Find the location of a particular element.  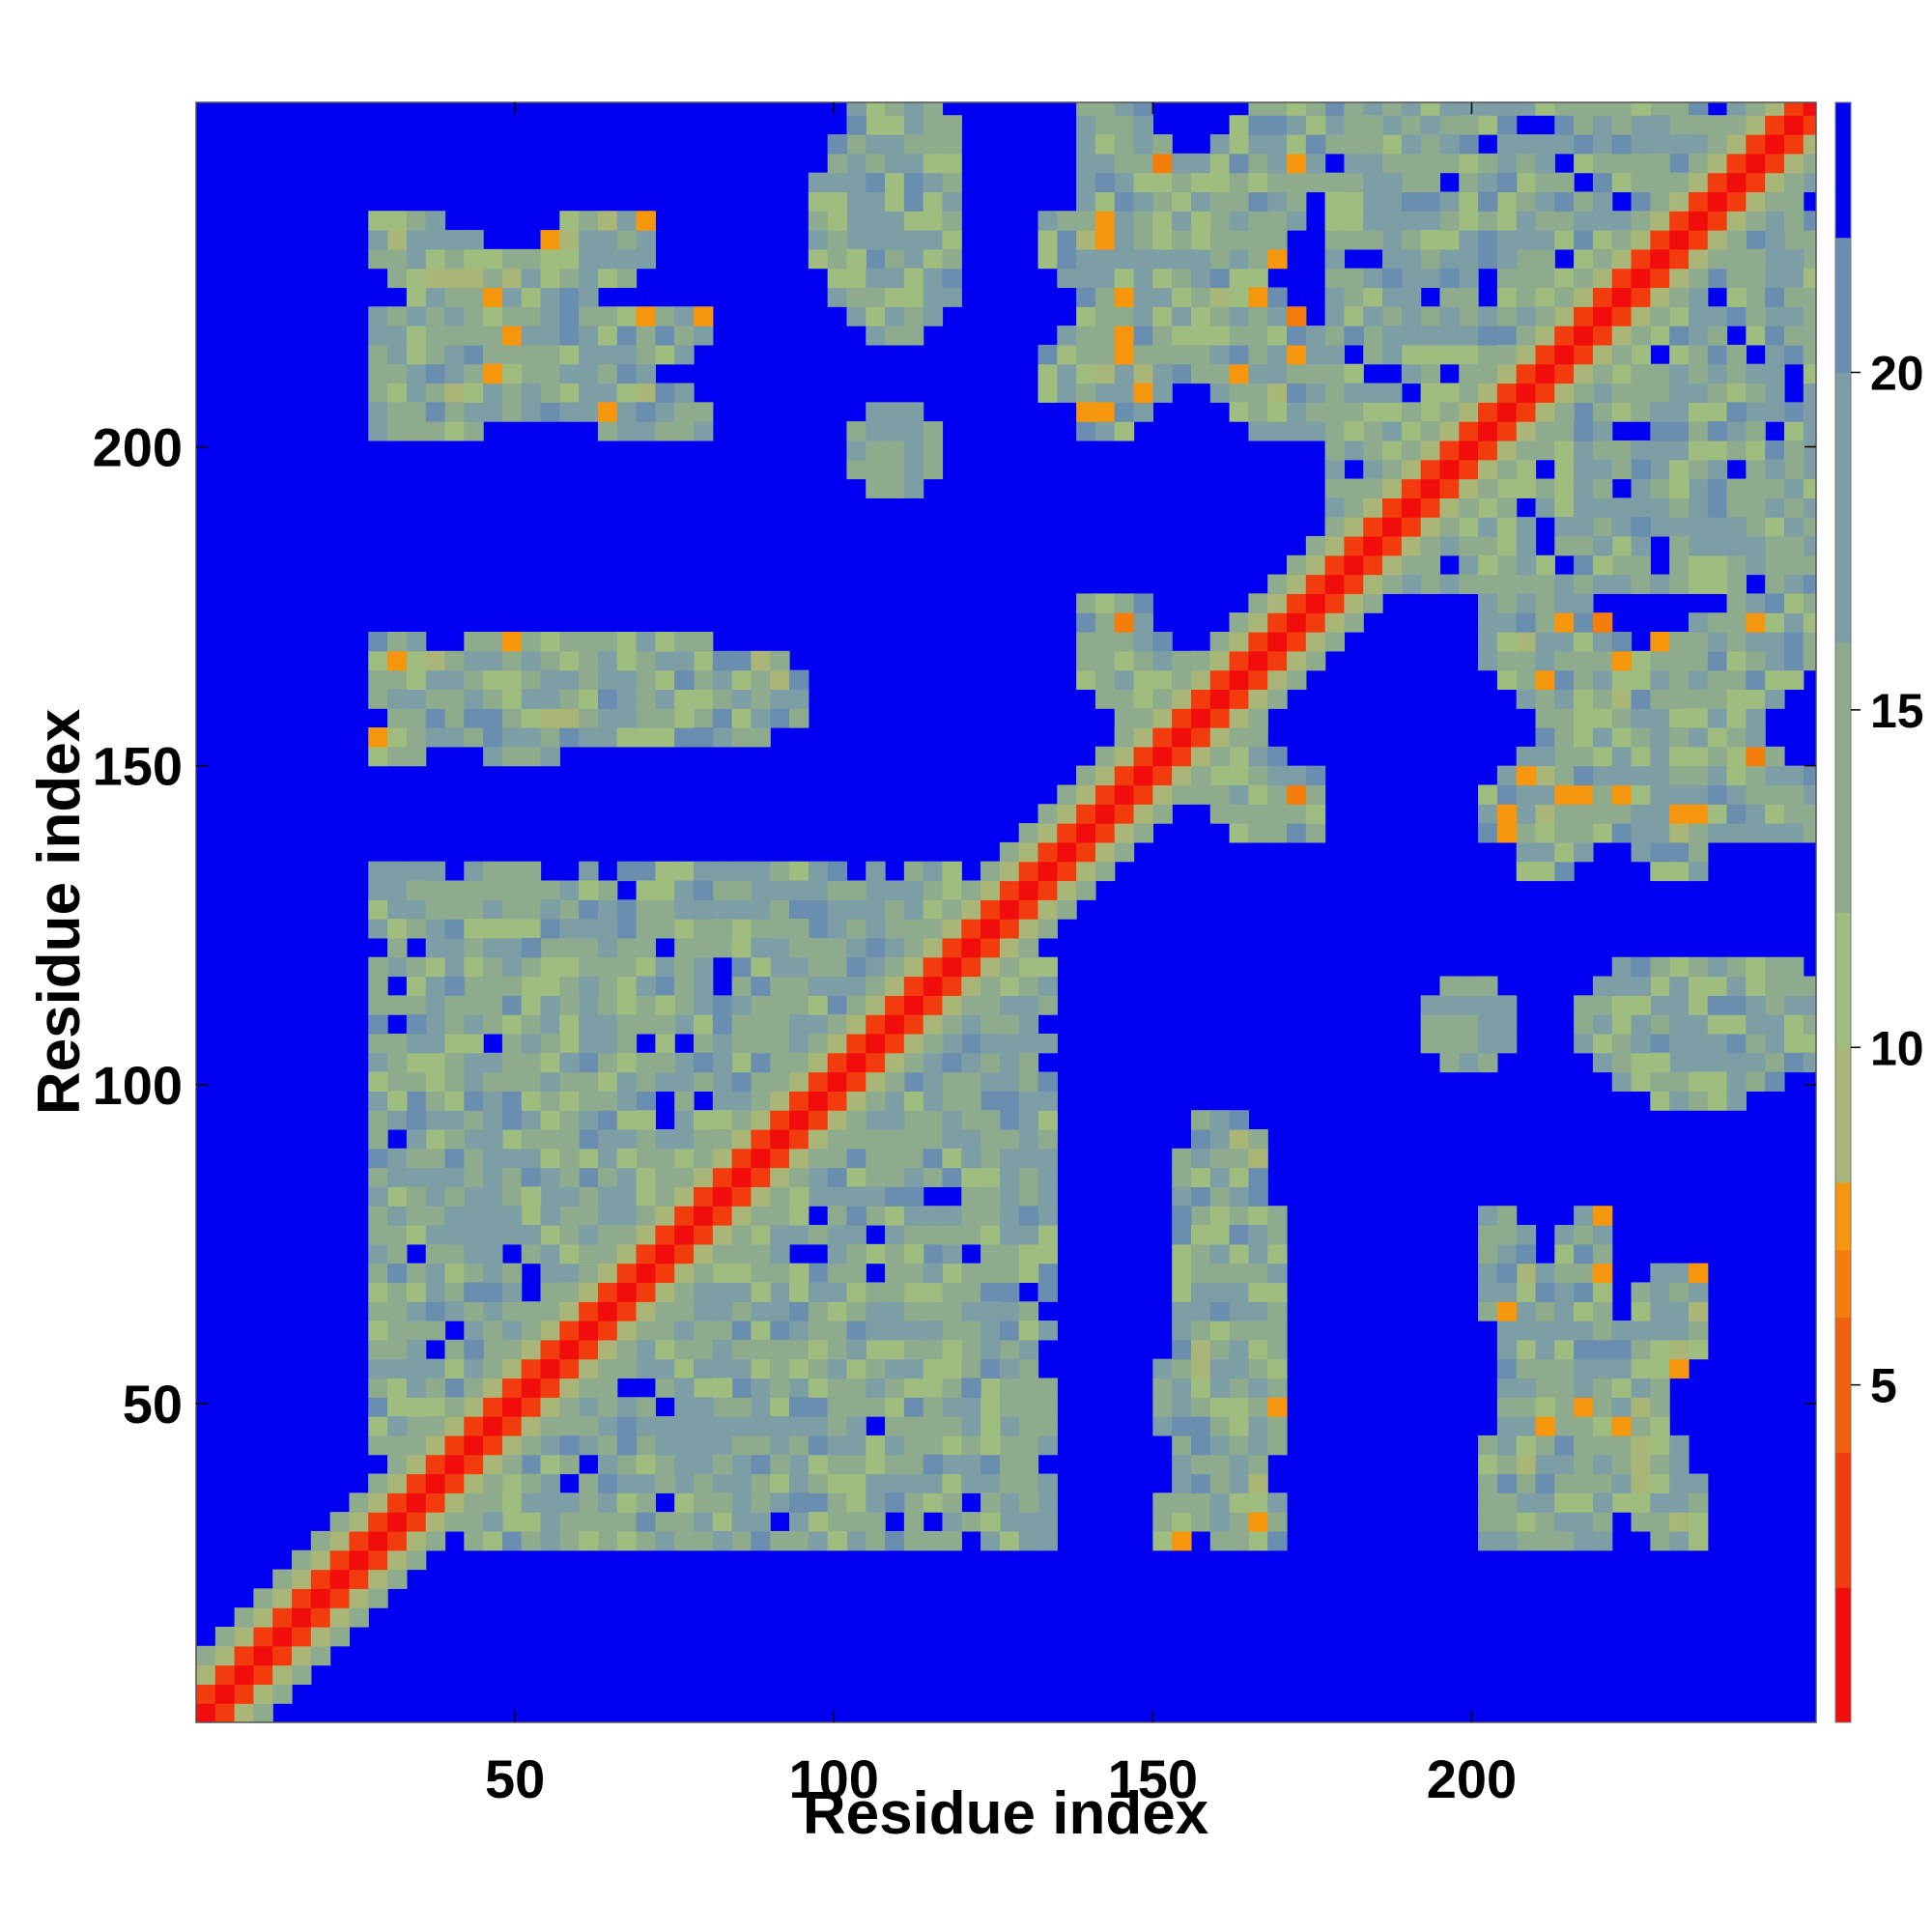

x-tick-label: 200 is located at coordinates (1472, 1778).